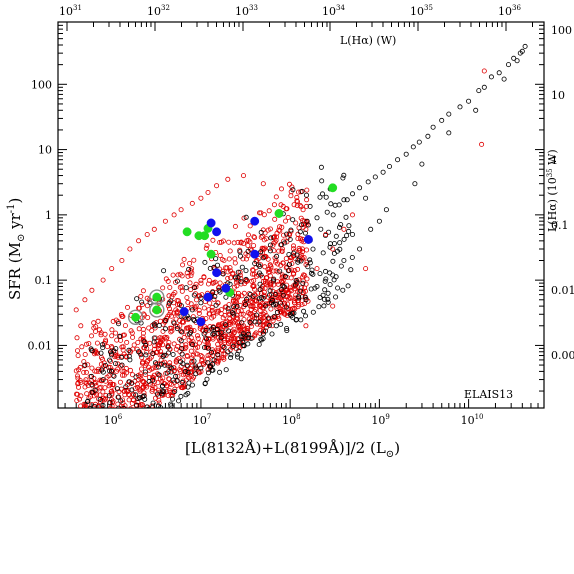  I want to click on top-tick-label-base: 10, so click(417, 11).